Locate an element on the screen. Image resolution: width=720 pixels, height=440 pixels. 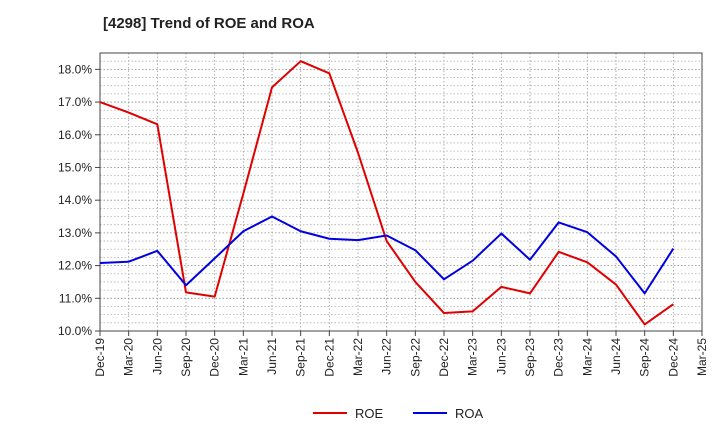
y-tick-label: 10.0% is located at coordinates (75, 331).